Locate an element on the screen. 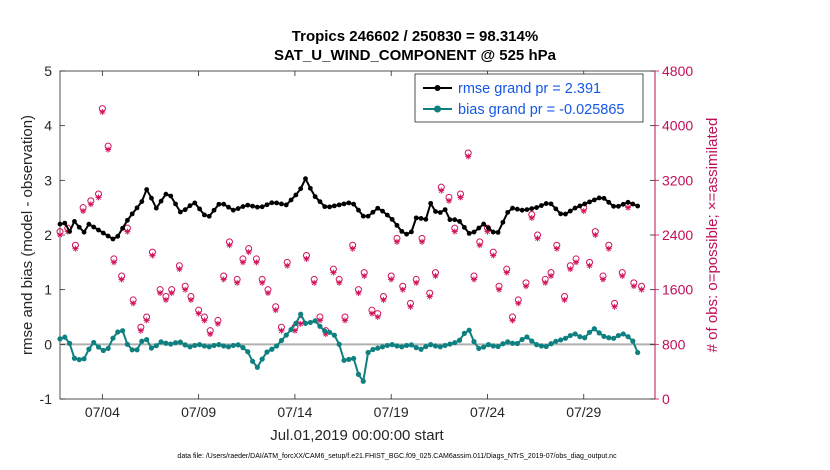 The width and height of the screenshot is (830, 470). x-tick-label: 07/14 is located at coordinates (294, 412).